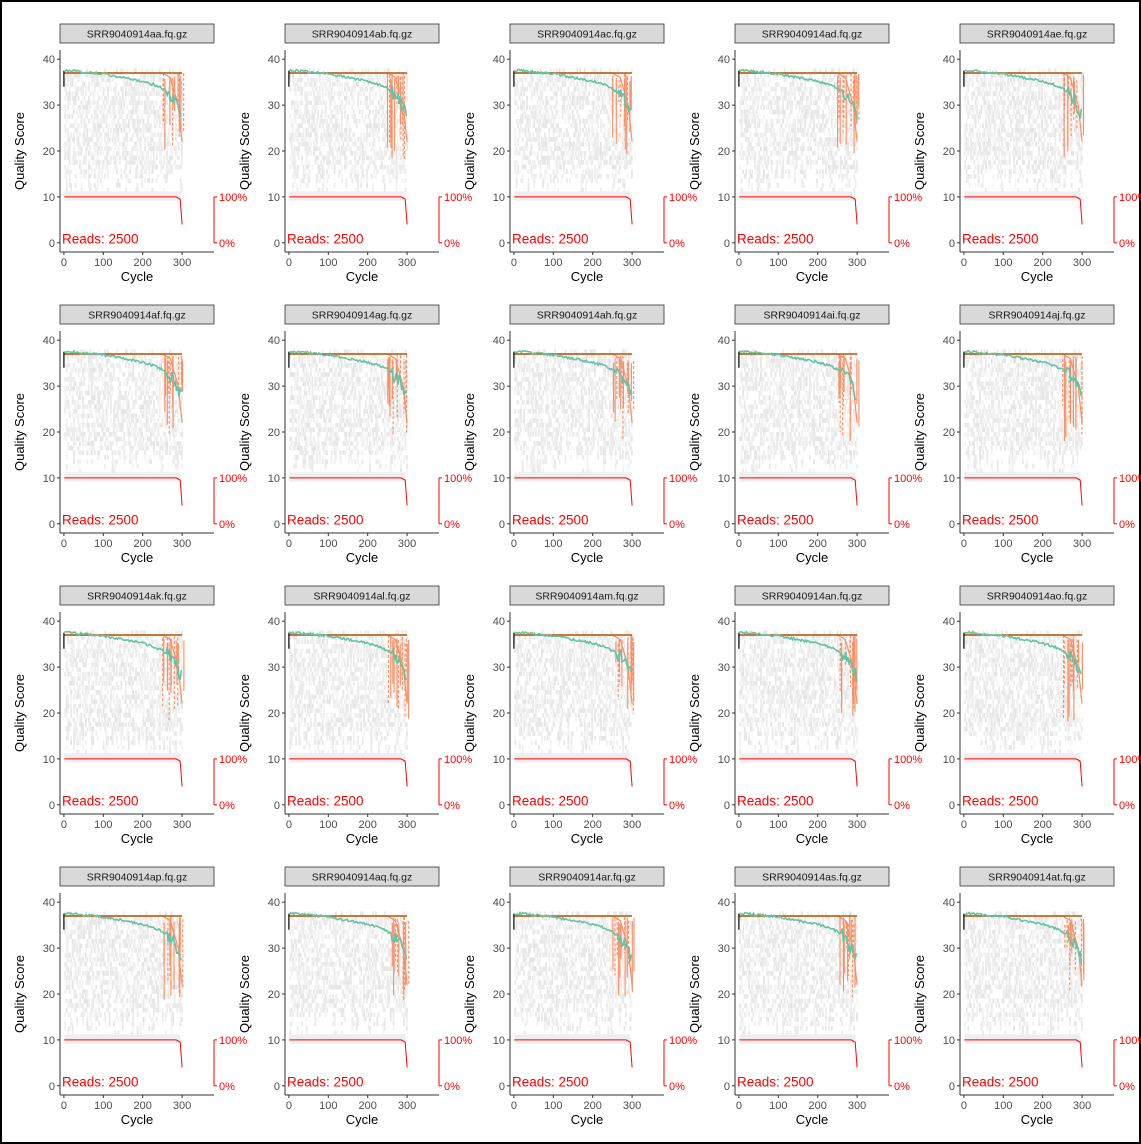 The image size is (1141, 1144). Describe the element at coordinates (739, 263) in the screenshot. I see `x-tick-label: 0` at that location.